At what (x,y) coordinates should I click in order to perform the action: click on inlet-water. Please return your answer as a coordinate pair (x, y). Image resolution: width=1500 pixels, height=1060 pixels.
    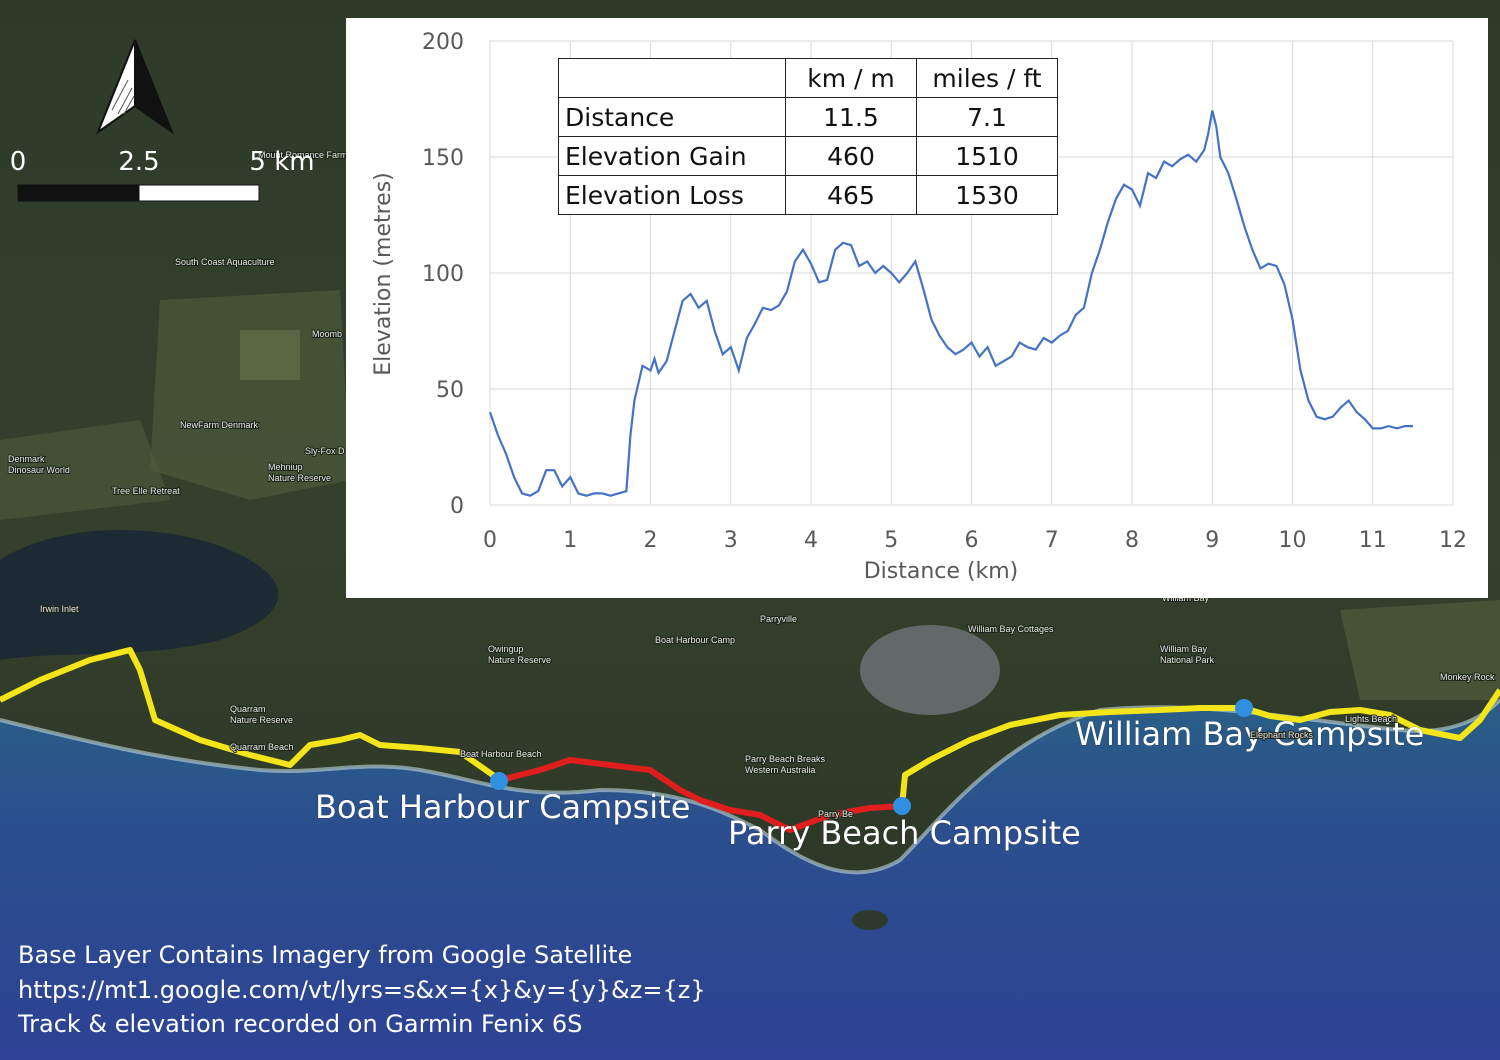
    Looking at the image, I should click on (139, 595).